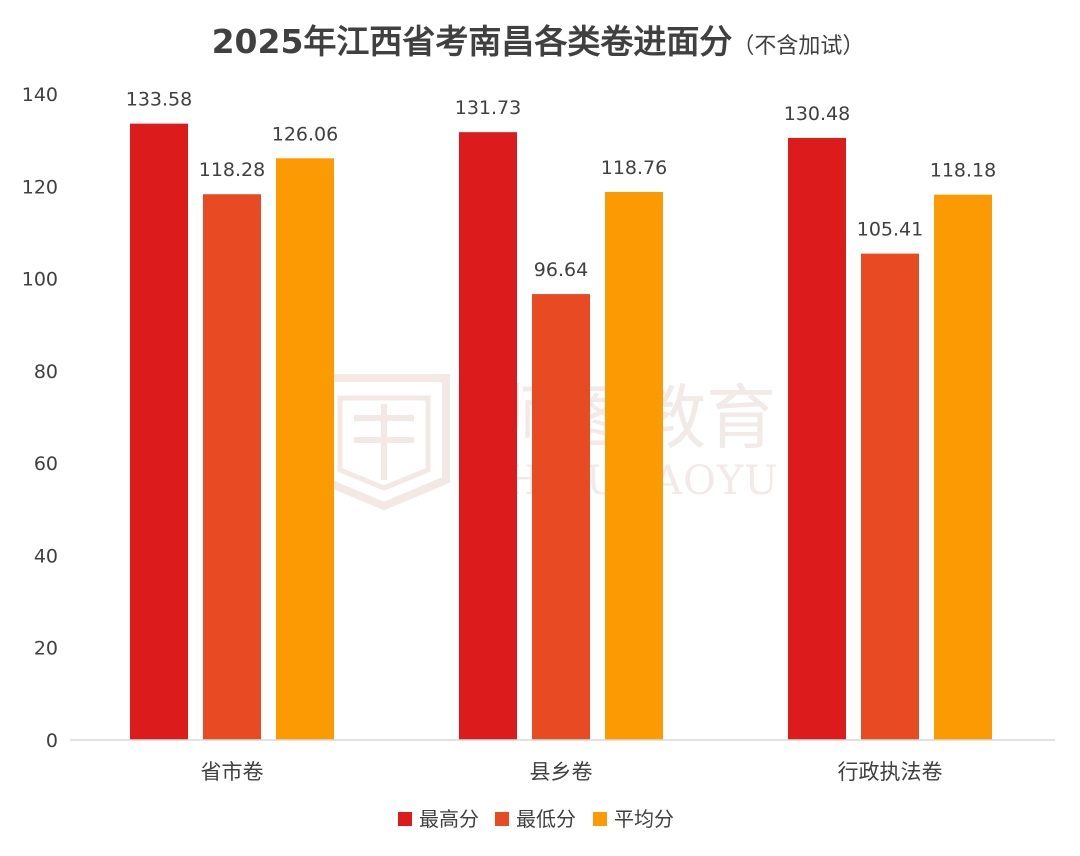 The height and width of the screenshot is (856, 1080). What do you see at coordinates (890, 230) in the screenshot?
I see `data-label: 105.41` at bounding box center [890, 230].